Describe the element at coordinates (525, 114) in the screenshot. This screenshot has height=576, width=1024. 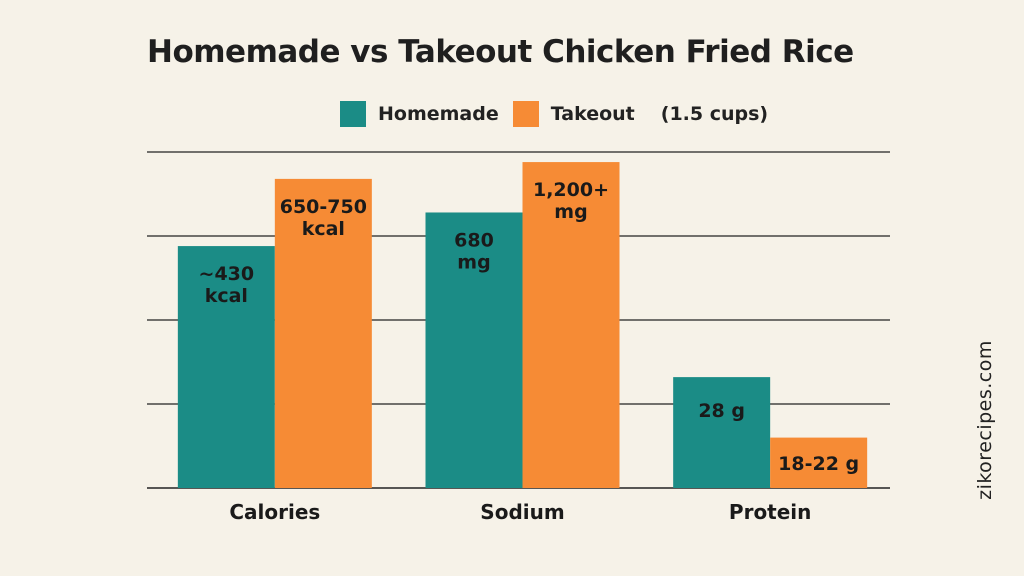
I see `legend-swatch-takeout` at that location.